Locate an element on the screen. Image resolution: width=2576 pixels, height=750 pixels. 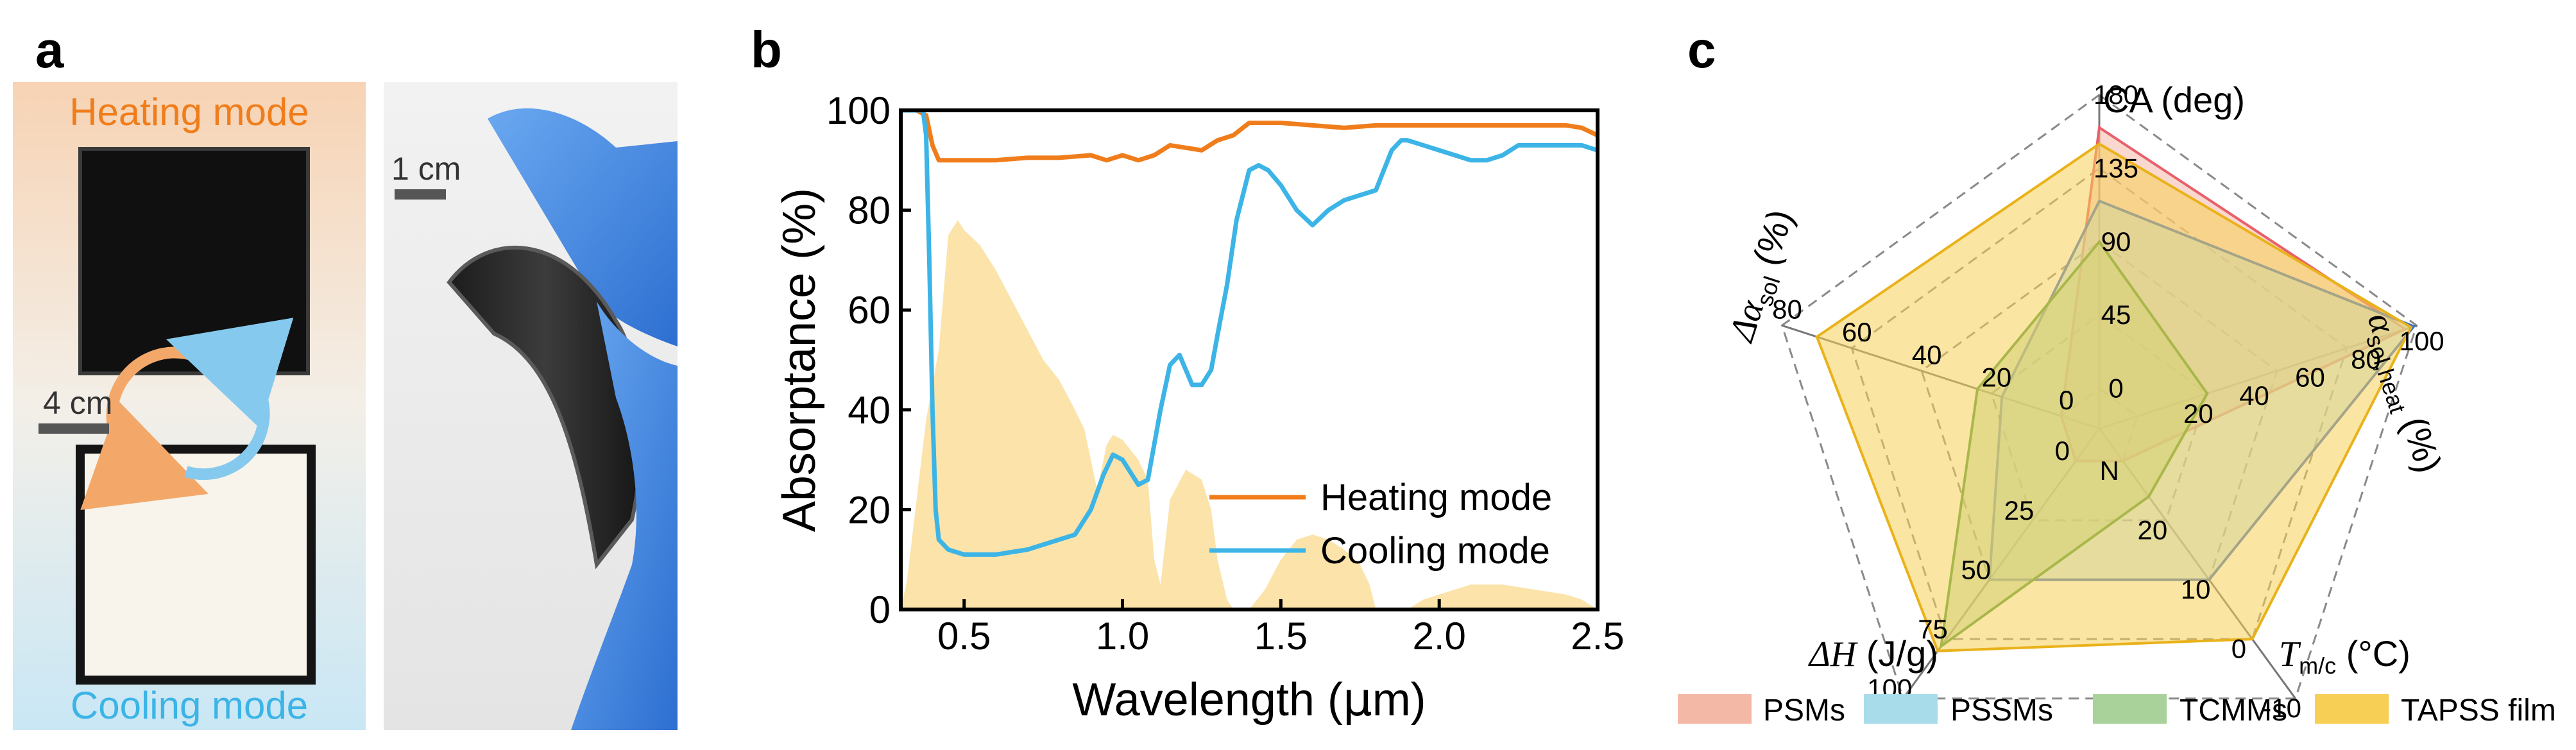
x-tick-label: 1.0 is located at coordinates (1122, 636).